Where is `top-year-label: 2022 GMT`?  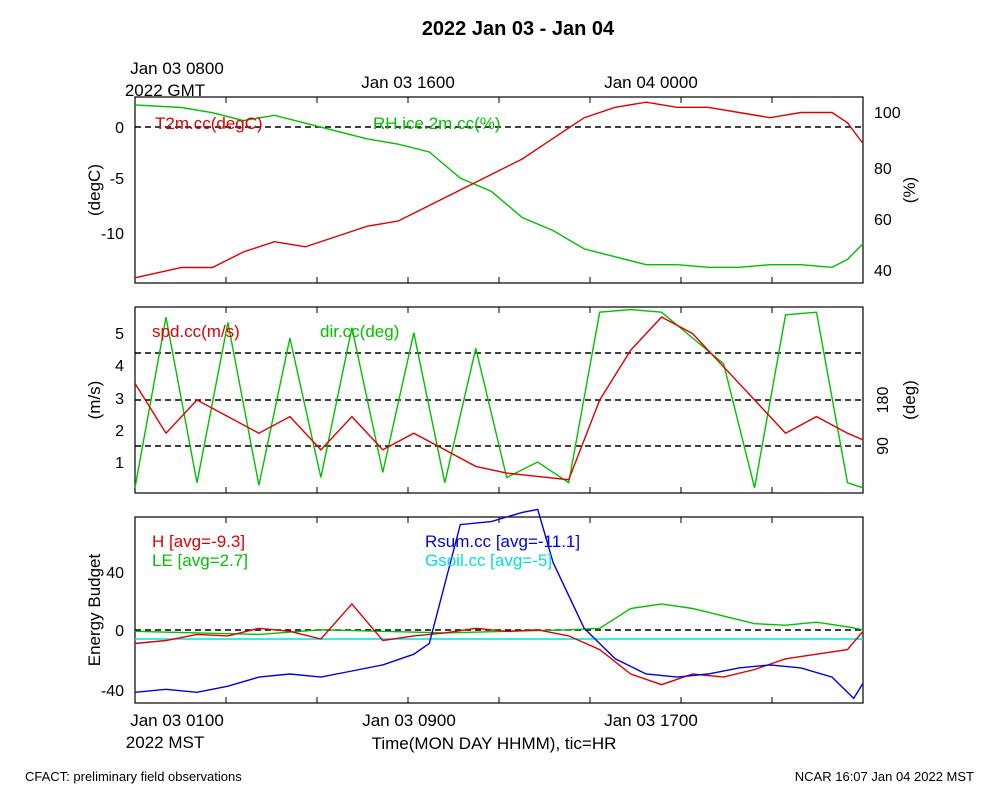
top-year-label: 2022 GMT is located at coordinates (165, 90).